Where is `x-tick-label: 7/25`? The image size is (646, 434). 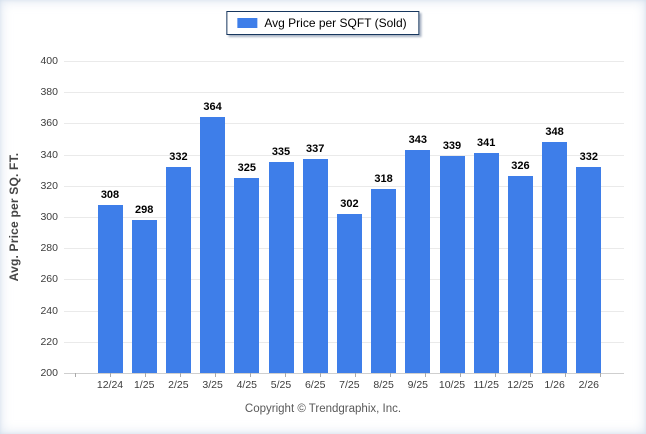 x-tick-label: 7/25 is located at coordinates (349, 385).